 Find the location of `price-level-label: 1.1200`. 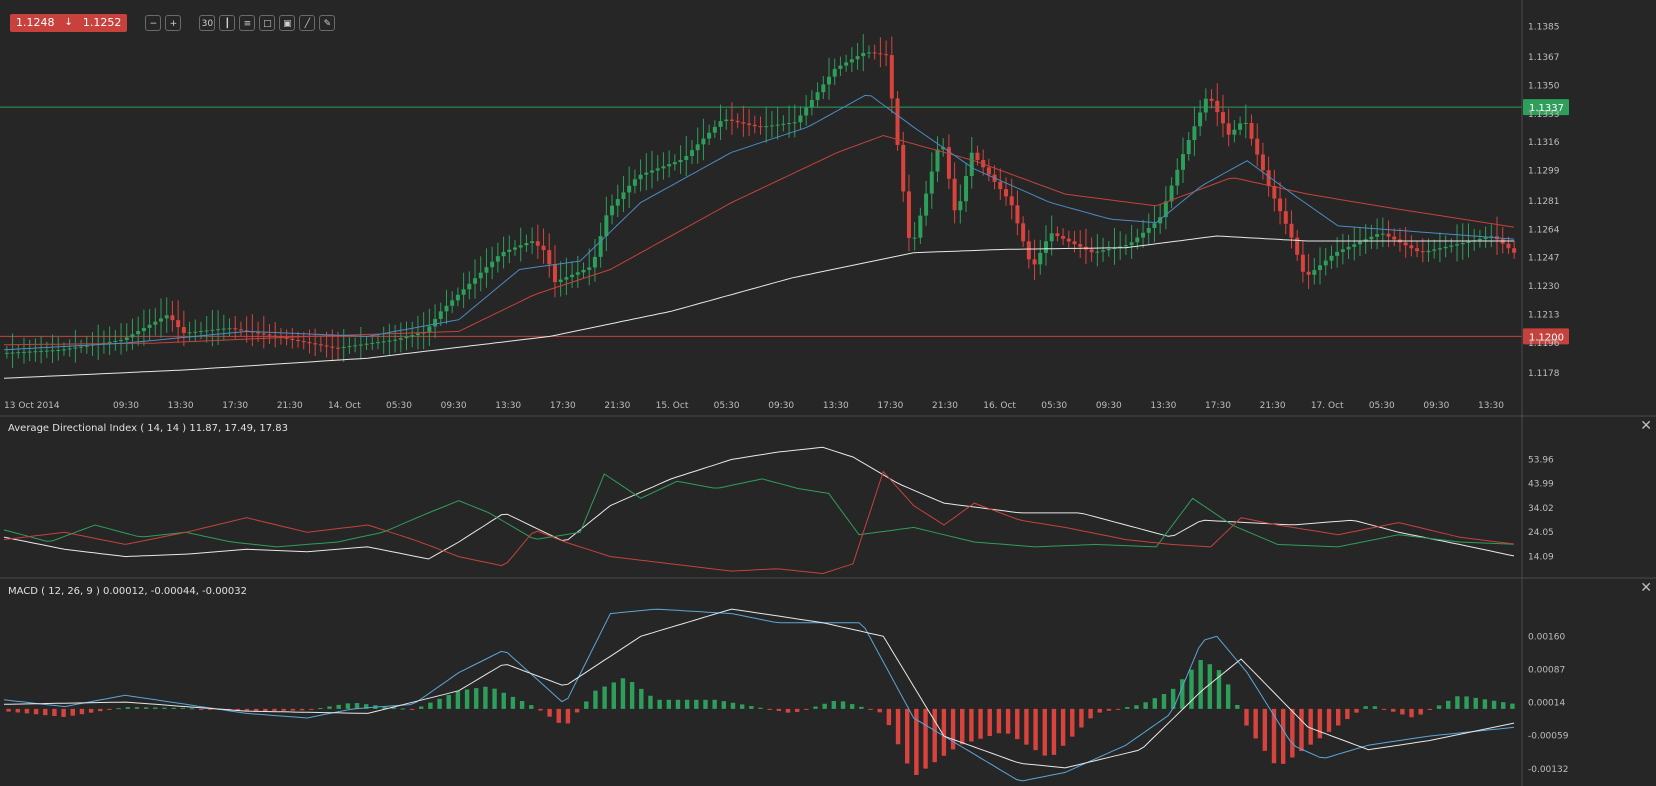

price-level-label: 1.1200 is located at coordinates (1546, 337).